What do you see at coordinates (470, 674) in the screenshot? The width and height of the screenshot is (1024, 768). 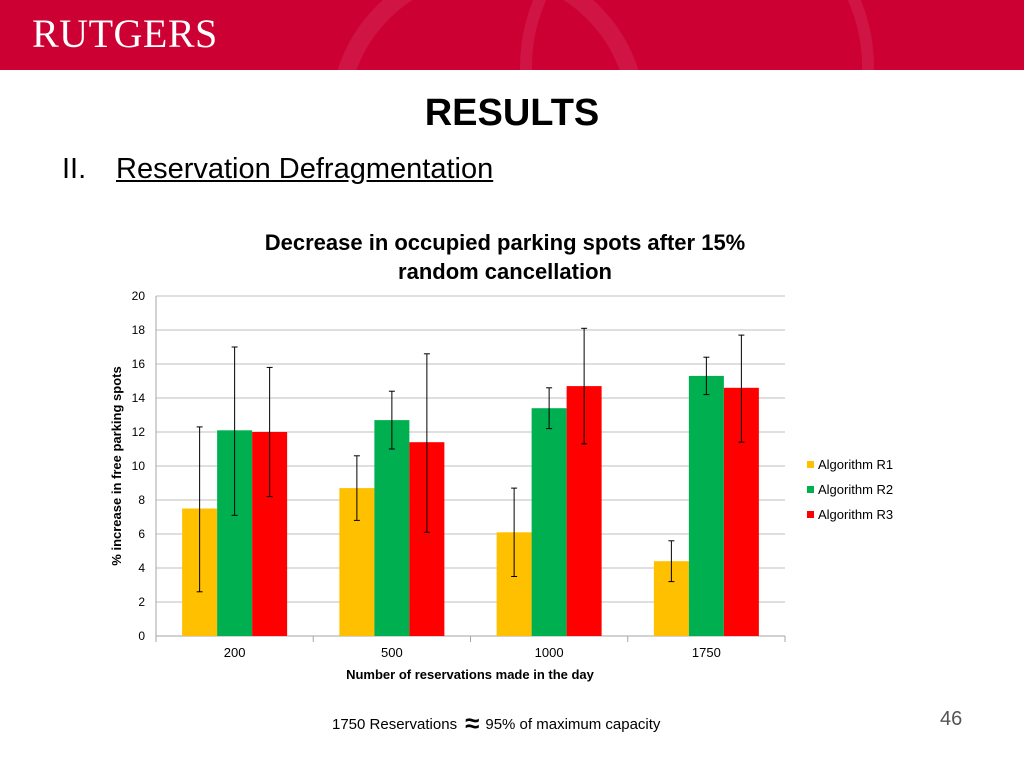 I see `x-axis-label: Number of reservations made in the day` at bounding box center [470, 674].